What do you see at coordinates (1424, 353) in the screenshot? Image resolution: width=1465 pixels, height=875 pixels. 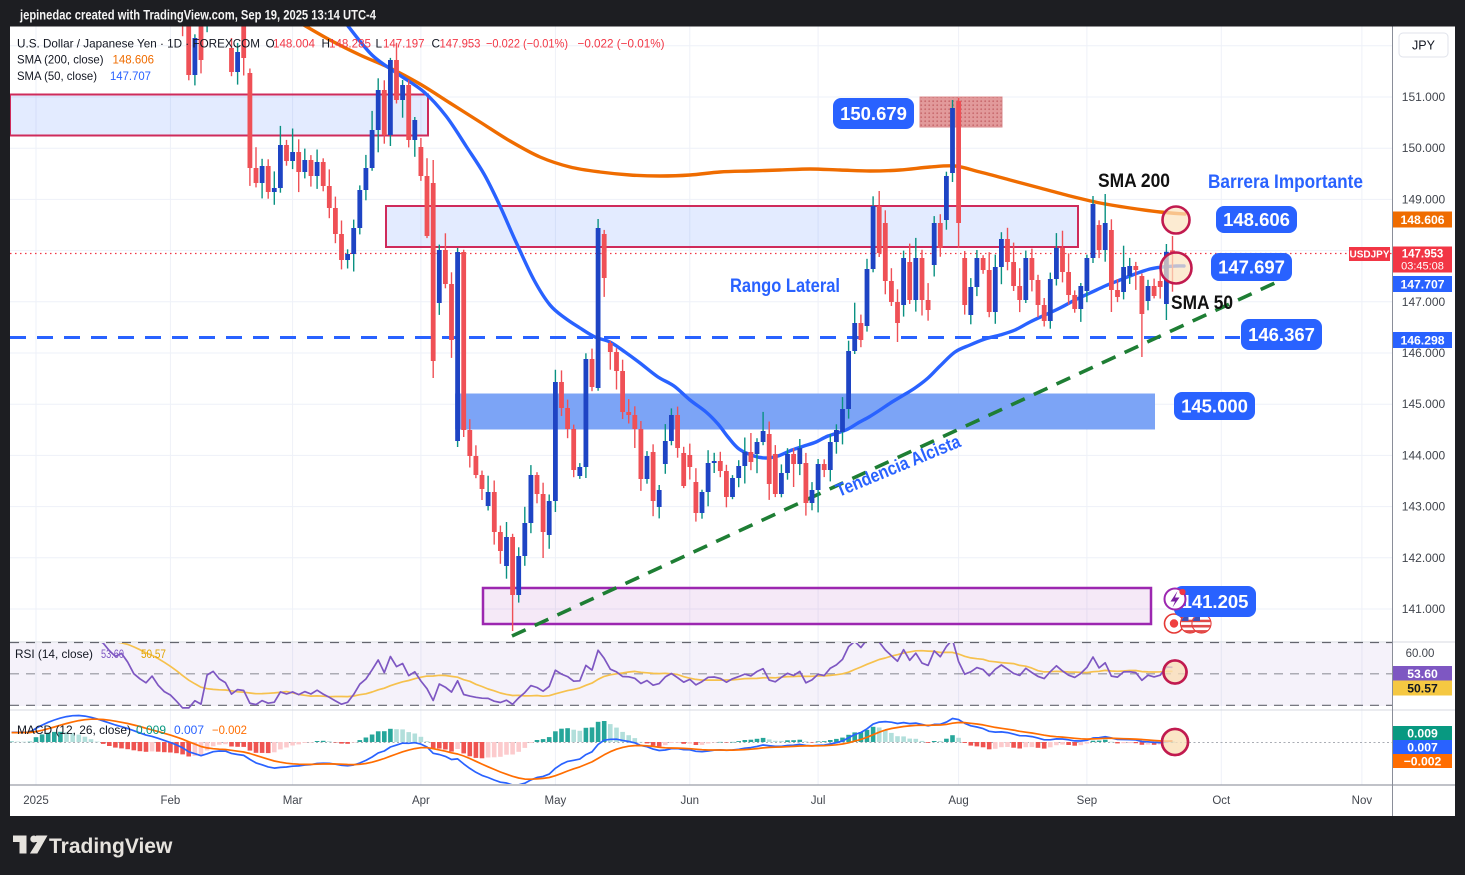 I see `svg-text: 146.000` at bounding box center [1424, 353].